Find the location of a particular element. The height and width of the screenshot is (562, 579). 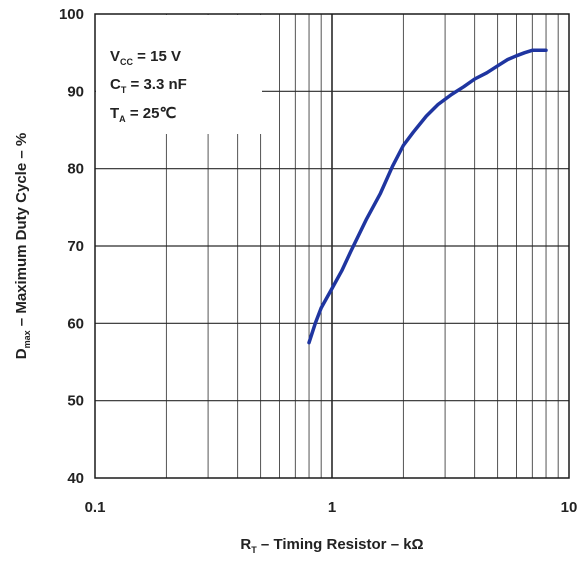

y-tick-label: 70 is located at coordinates (75, 246).